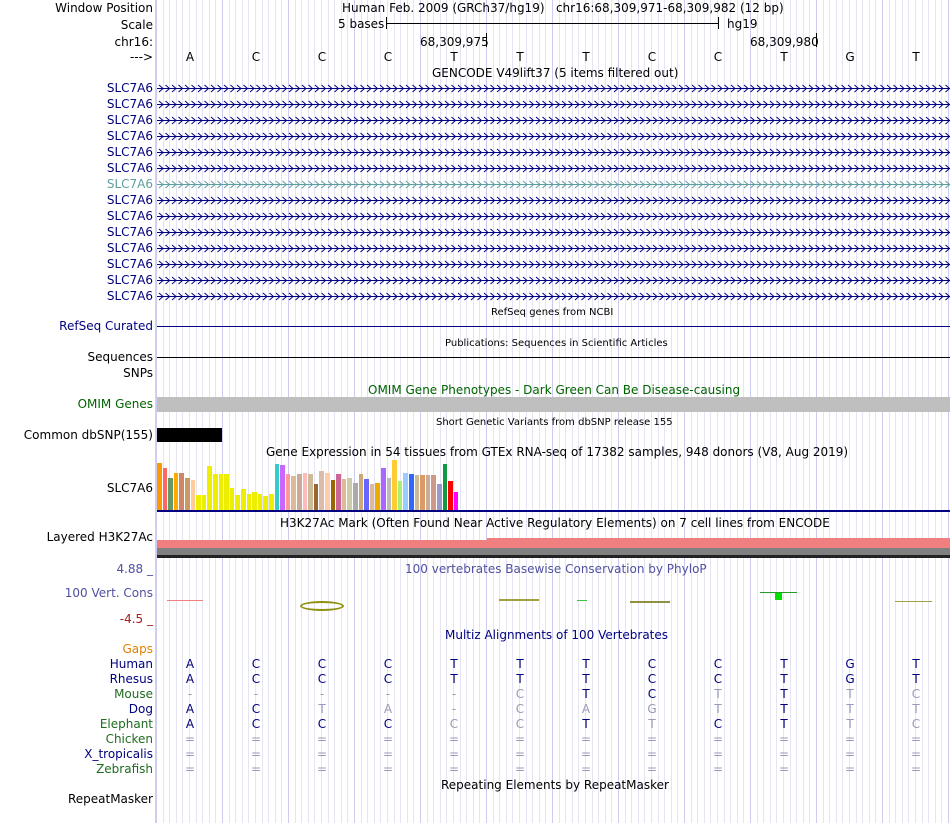  Describe the element at coordinates (133, 694) in the screenshot. I see `multiz-species-label: Mouse` at that location.